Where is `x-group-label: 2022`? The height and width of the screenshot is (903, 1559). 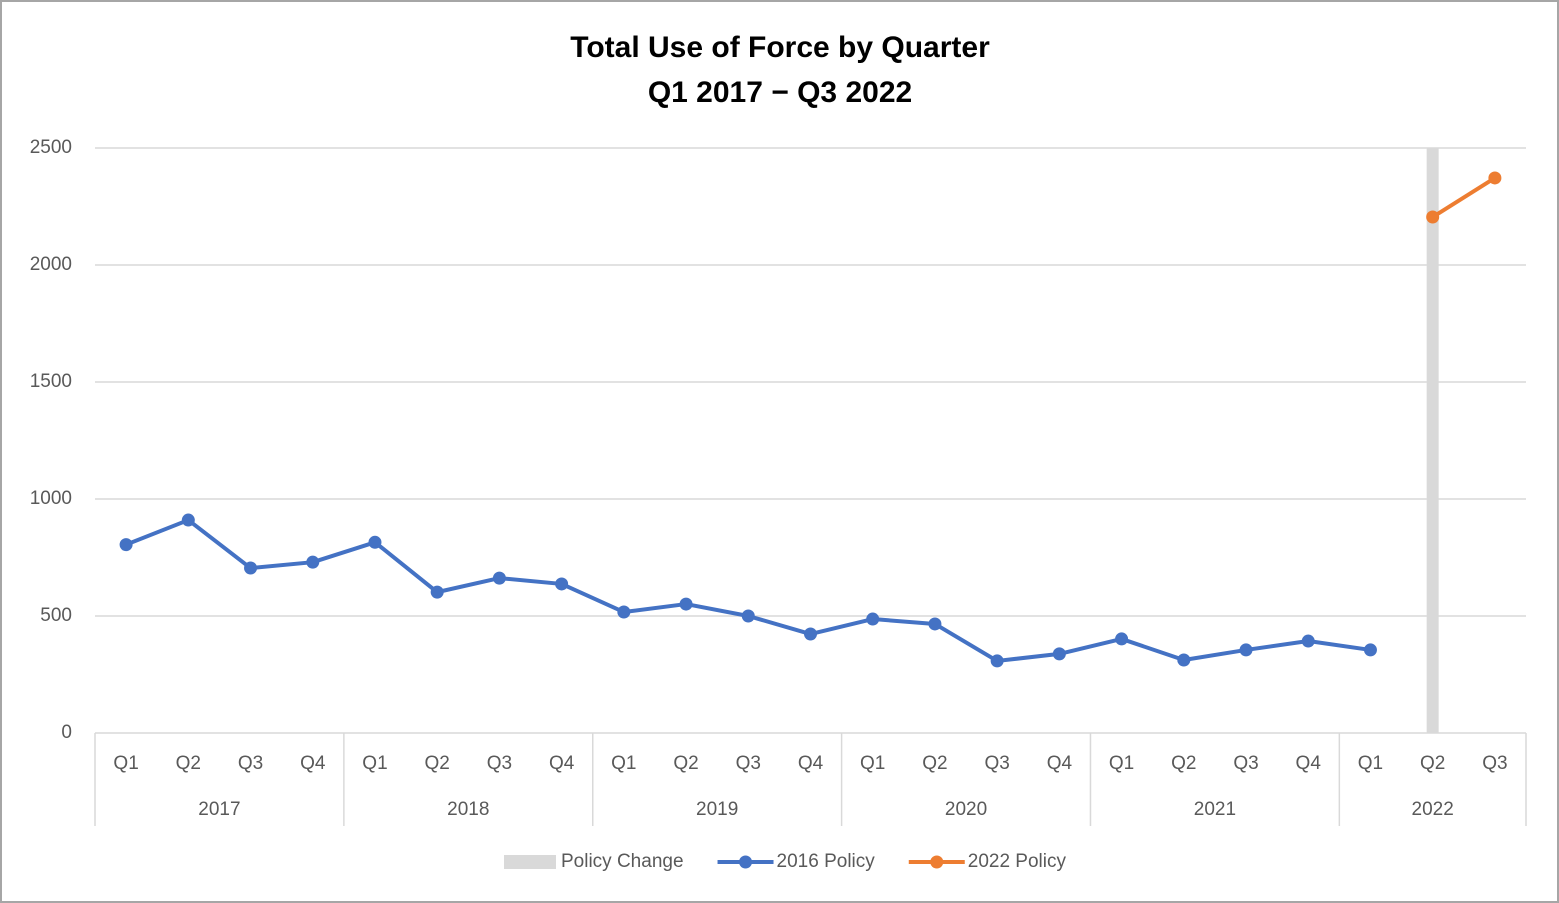 x-group-label: 2022 is located at coordinates (1433, 809).